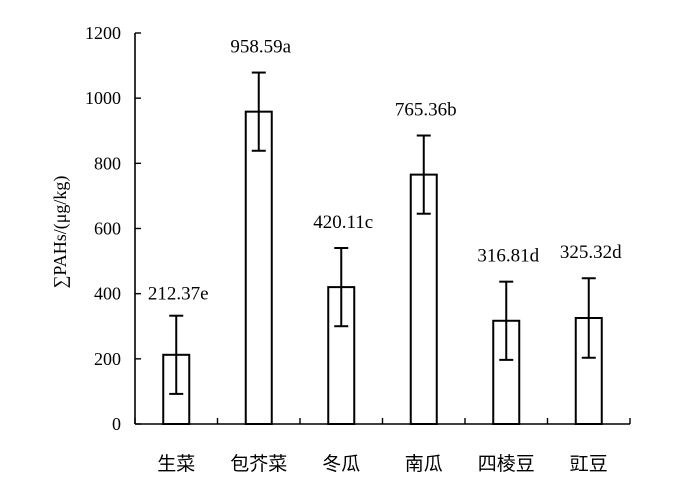  Describe the element at coordinates (107, 359) in the screenshot. I see `y-tick-label: 200` at that location.